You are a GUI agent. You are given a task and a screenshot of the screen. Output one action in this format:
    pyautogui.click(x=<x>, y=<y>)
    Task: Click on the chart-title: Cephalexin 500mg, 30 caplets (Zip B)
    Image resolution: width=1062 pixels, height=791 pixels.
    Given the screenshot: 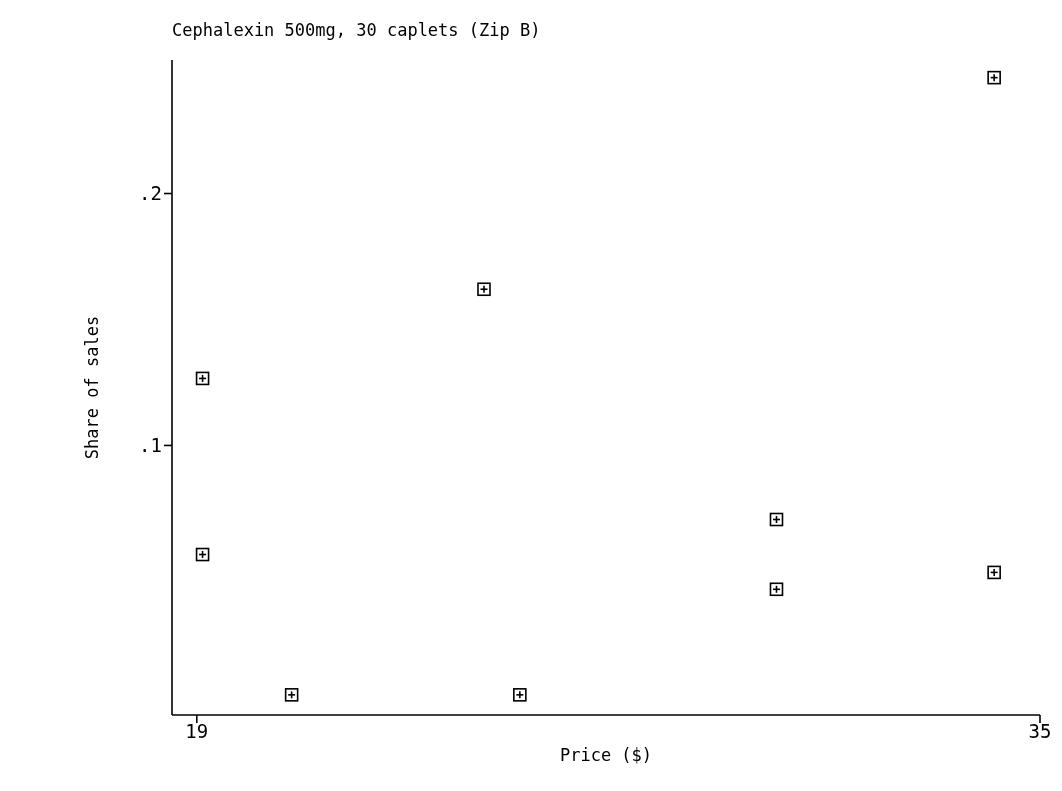 What is the action you would take?
    pyautogui.click(x=356, y=30)
    